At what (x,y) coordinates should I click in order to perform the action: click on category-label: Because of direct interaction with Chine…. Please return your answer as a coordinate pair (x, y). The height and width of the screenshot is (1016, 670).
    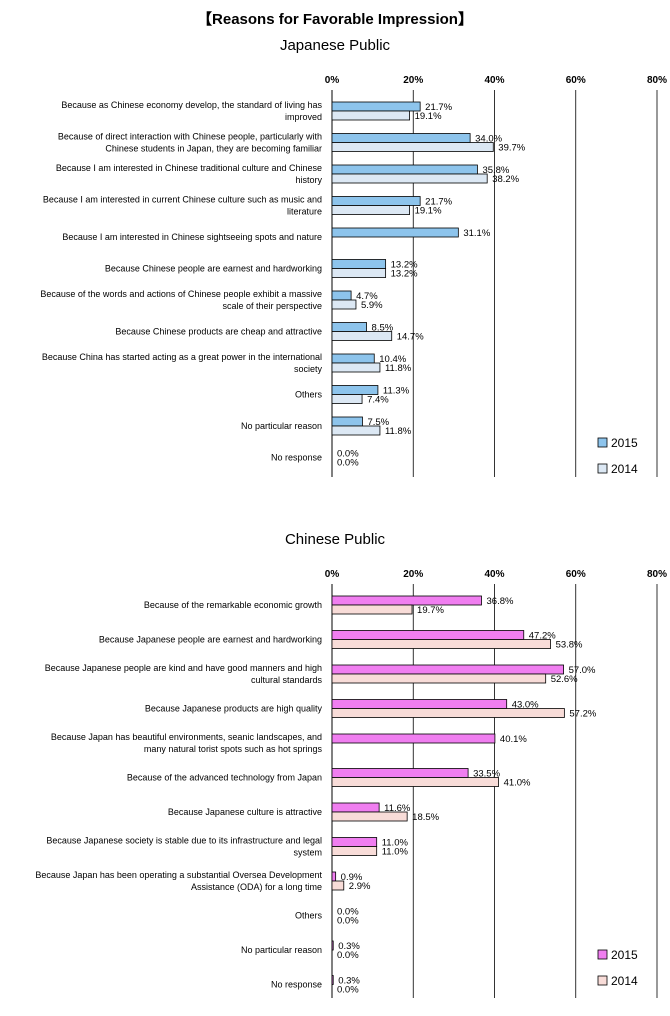
    Looking at the image, I should click on (190, 143).